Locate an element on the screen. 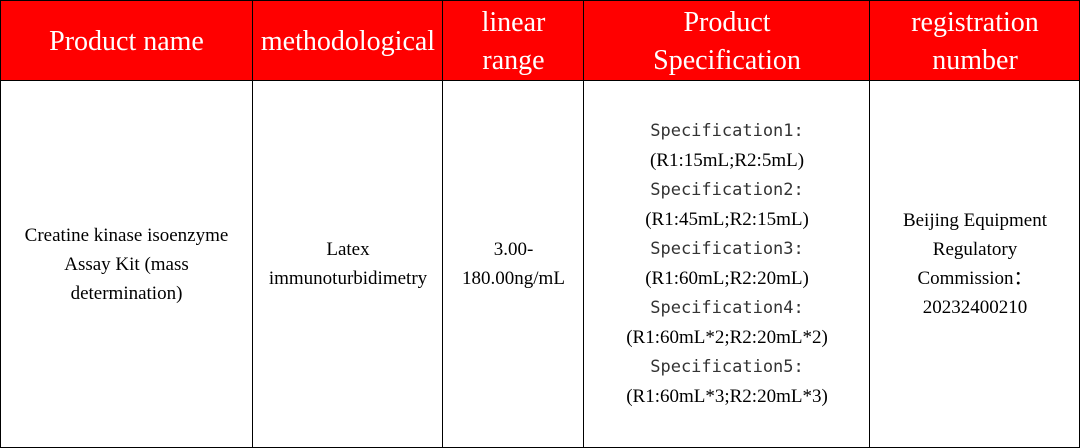  spec-value: (R1:45mL;R2:15mL) is located at coordinates (727, 219).